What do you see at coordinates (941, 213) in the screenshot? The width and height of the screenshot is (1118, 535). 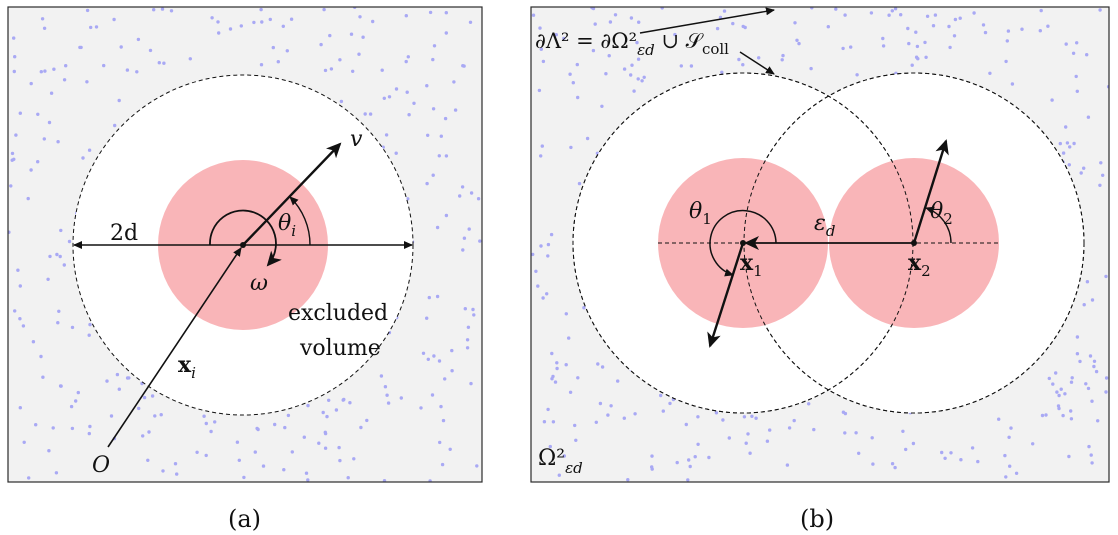 I see `theta2-label: θ2` at bounding box center [941, 213].